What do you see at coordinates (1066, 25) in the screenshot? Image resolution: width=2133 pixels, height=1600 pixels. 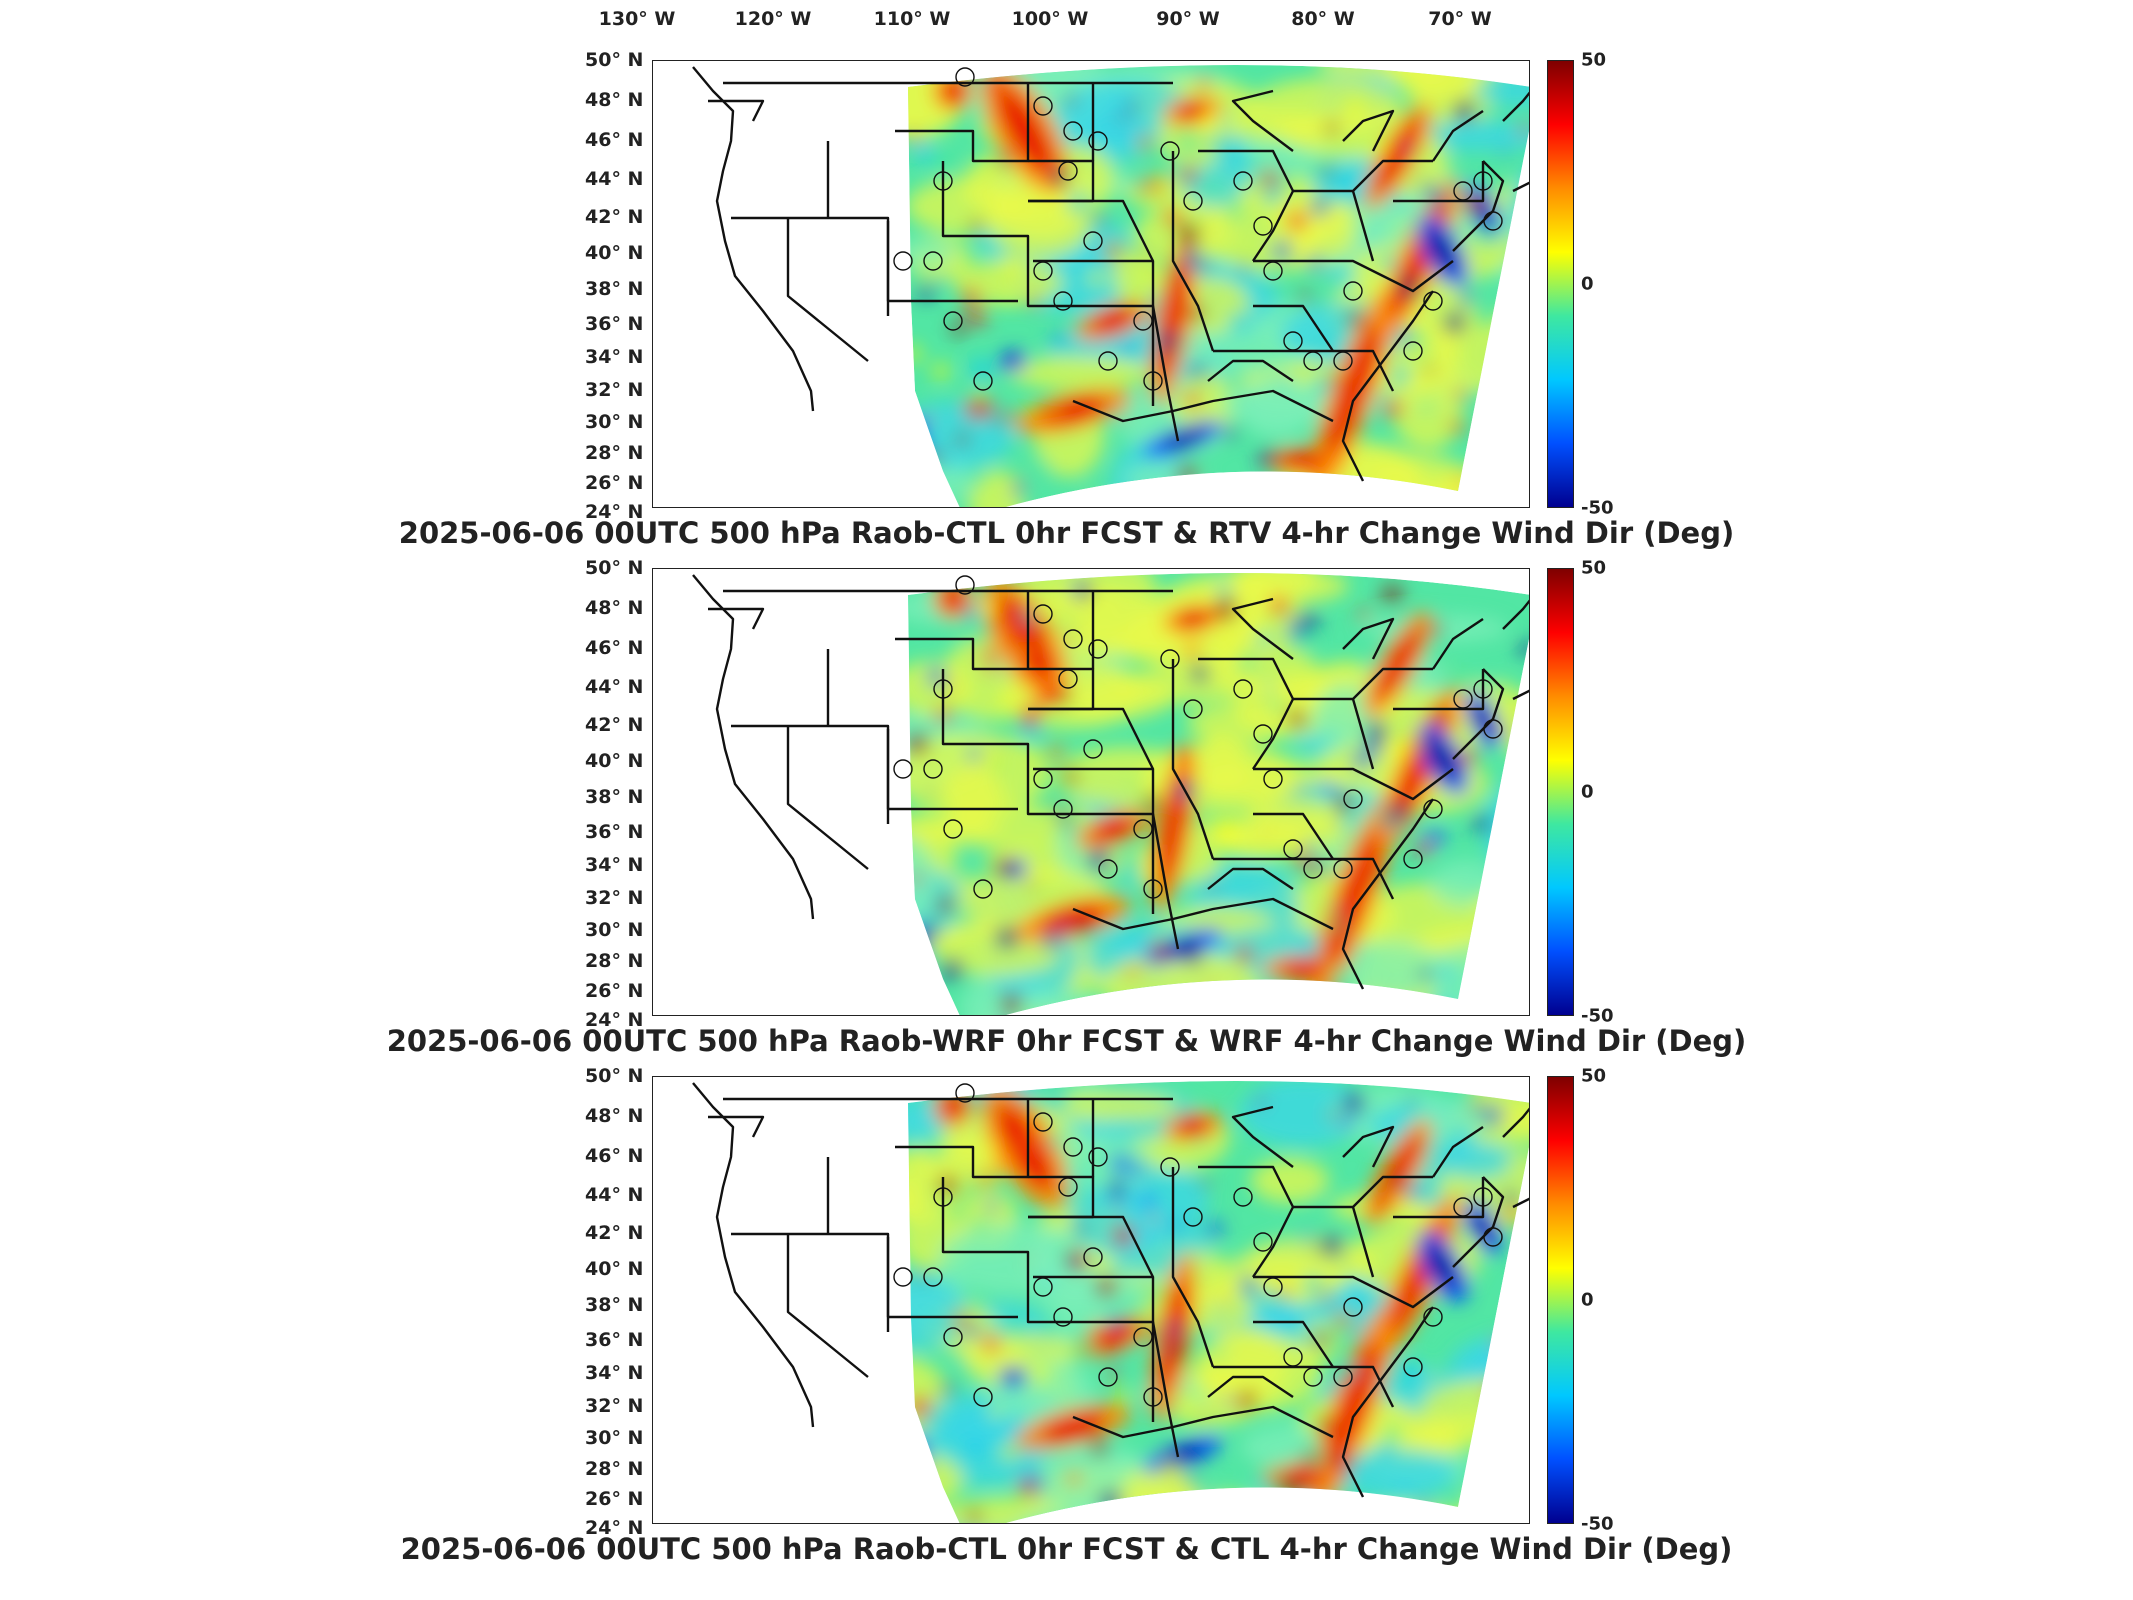 I see `longitude-axis: 130° W 120° W 110° W 100° W 90° W 80° W 70° W` at bounding box center [1066, 25].